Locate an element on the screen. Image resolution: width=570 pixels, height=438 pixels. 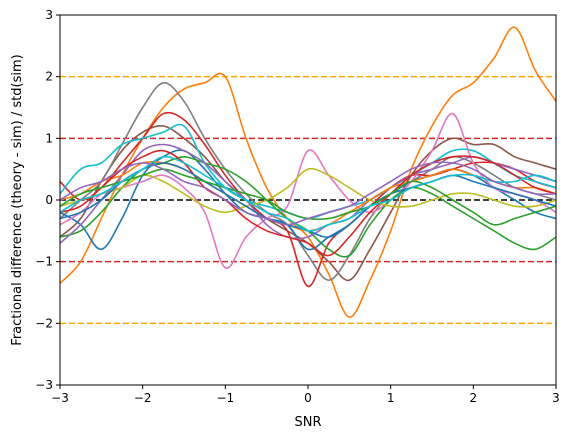
x-tick-label: 2 is located at coordinates (474, 398).